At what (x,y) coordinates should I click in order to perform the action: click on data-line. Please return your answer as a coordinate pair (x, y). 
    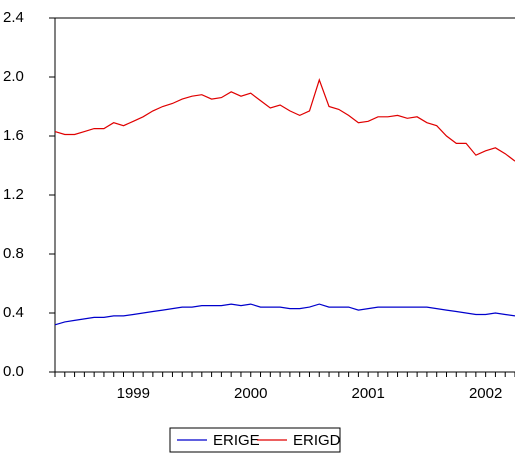
    Looking at the image, I should click on (284, 314).